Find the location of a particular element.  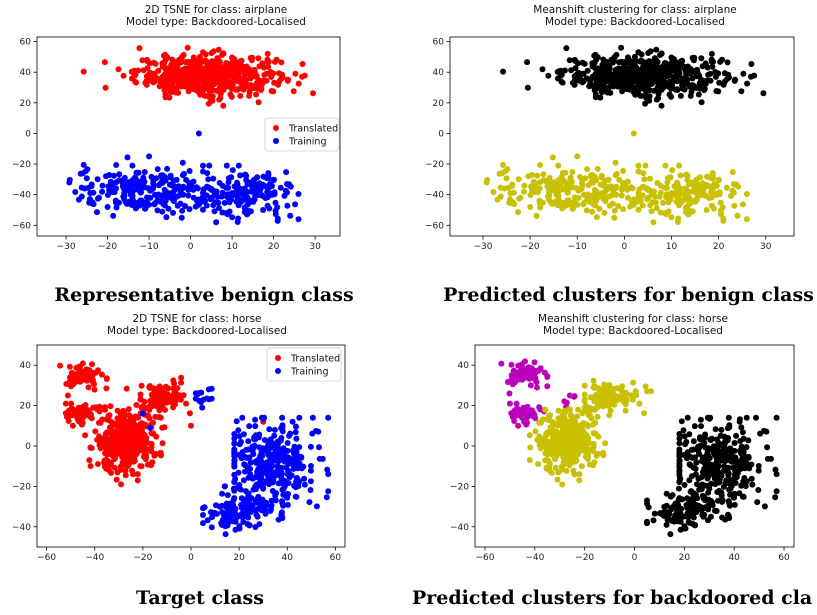

x-tick-label: 0 is located at coordinates (635, 558).